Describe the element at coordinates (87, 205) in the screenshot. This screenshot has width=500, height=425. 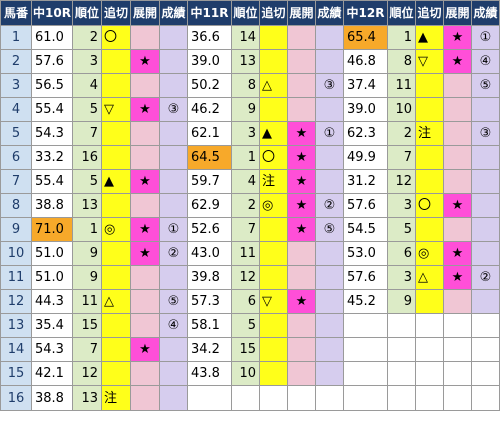
I see `r10-rank-cell: 13` at that location.